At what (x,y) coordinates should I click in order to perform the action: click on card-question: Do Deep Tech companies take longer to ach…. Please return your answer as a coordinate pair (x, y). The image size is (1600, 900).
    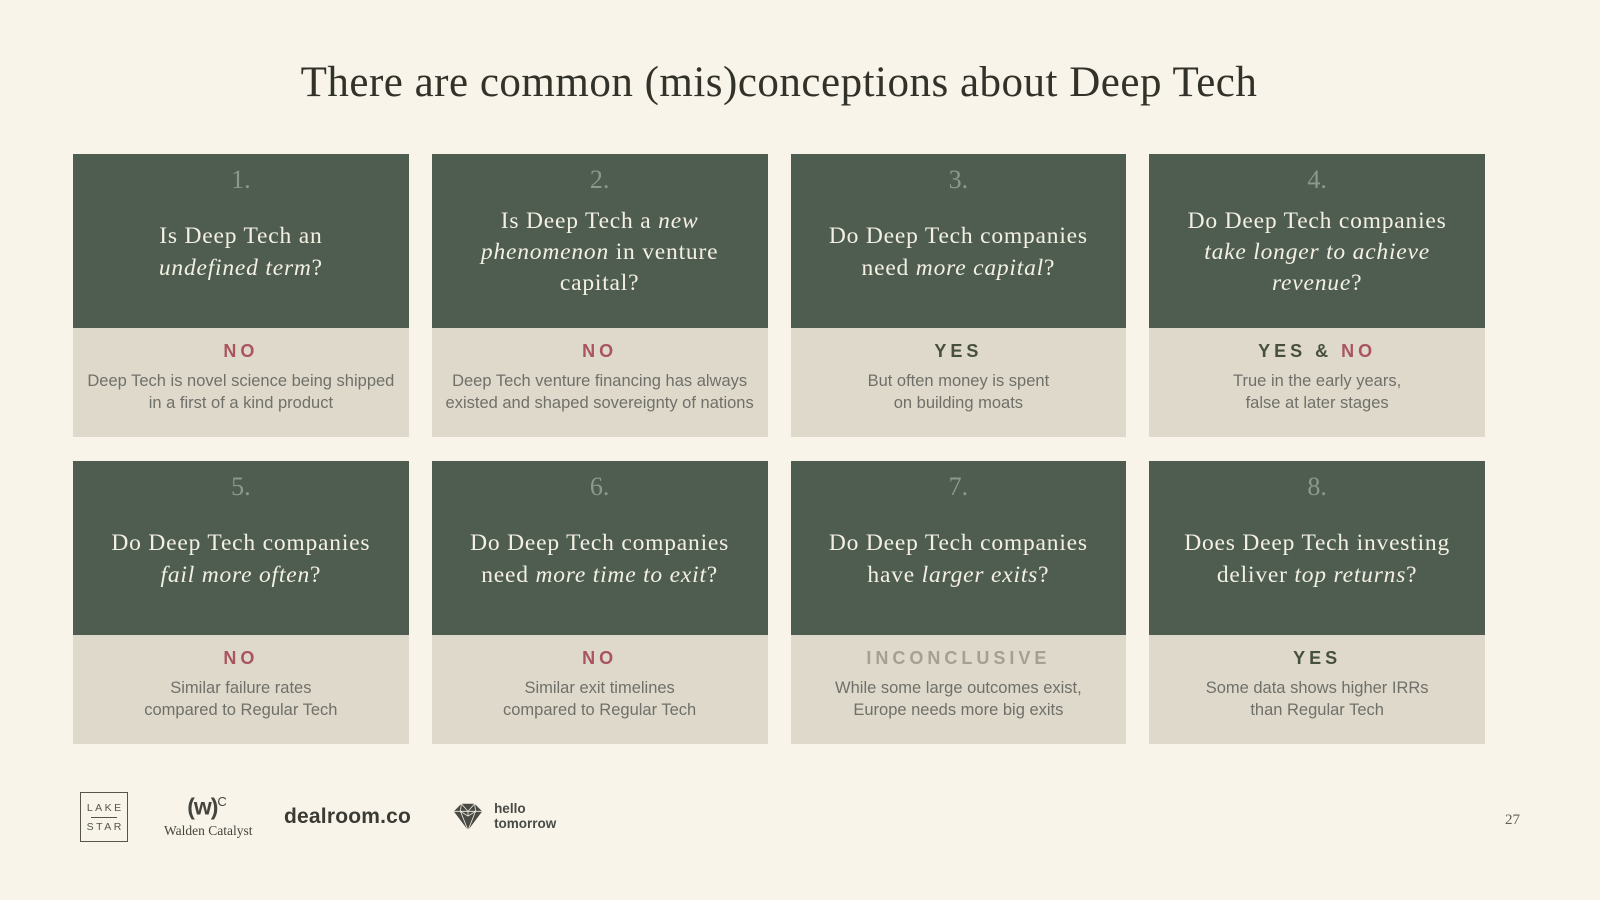
    Looking at the image, I should click on (1317, 253).